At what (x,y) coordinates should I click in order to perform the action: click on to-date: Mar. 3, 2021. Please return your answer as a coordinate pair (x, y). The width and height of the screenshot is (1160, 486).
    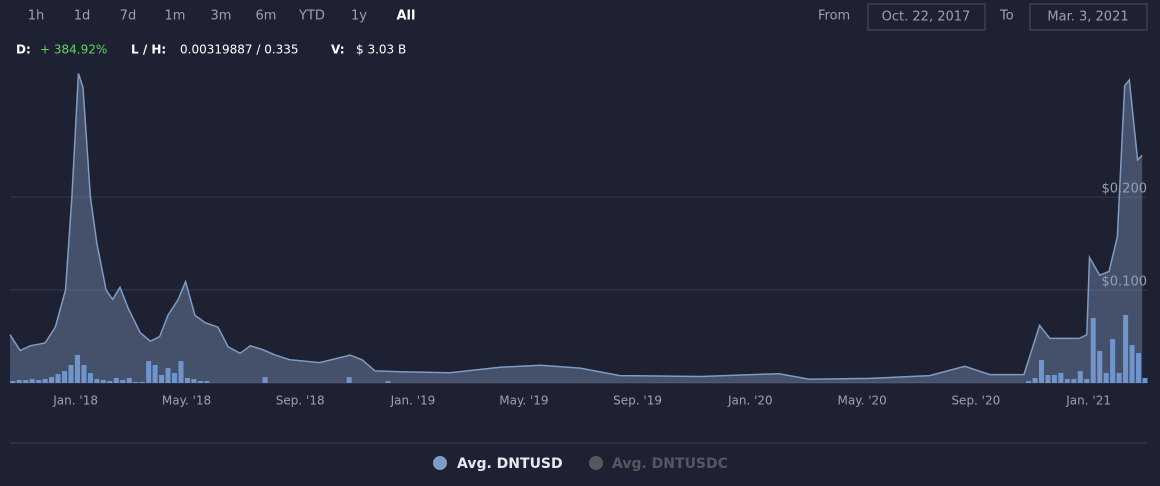
    Looking at the image, I should click on (1087, 17).